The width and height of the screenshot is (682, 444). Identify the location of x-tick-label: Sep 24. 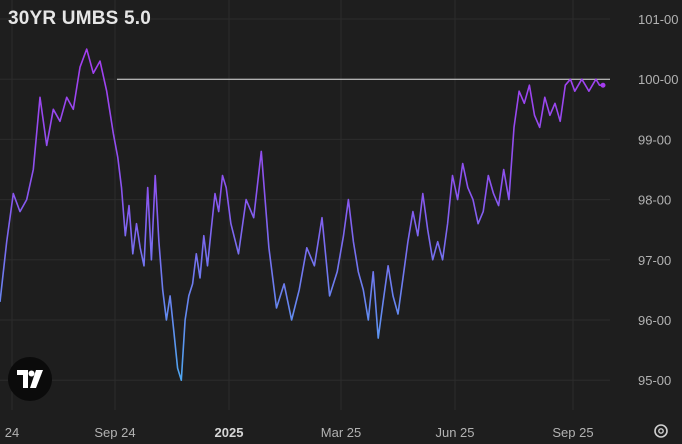
(114, 432).